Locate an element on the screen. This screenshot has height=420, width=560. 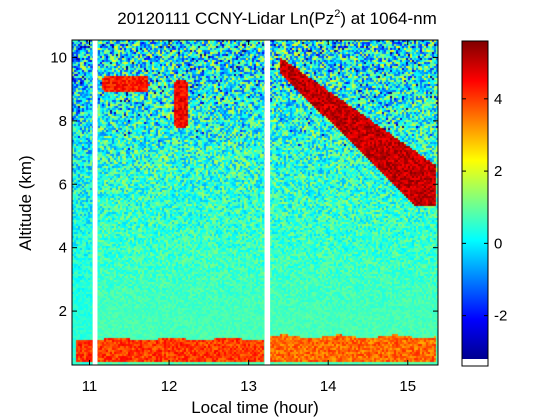
chart-title: 20120111 CCNY-Lidar Ln(Pz2) at 1064-nm is located at coordinates (277, 18).